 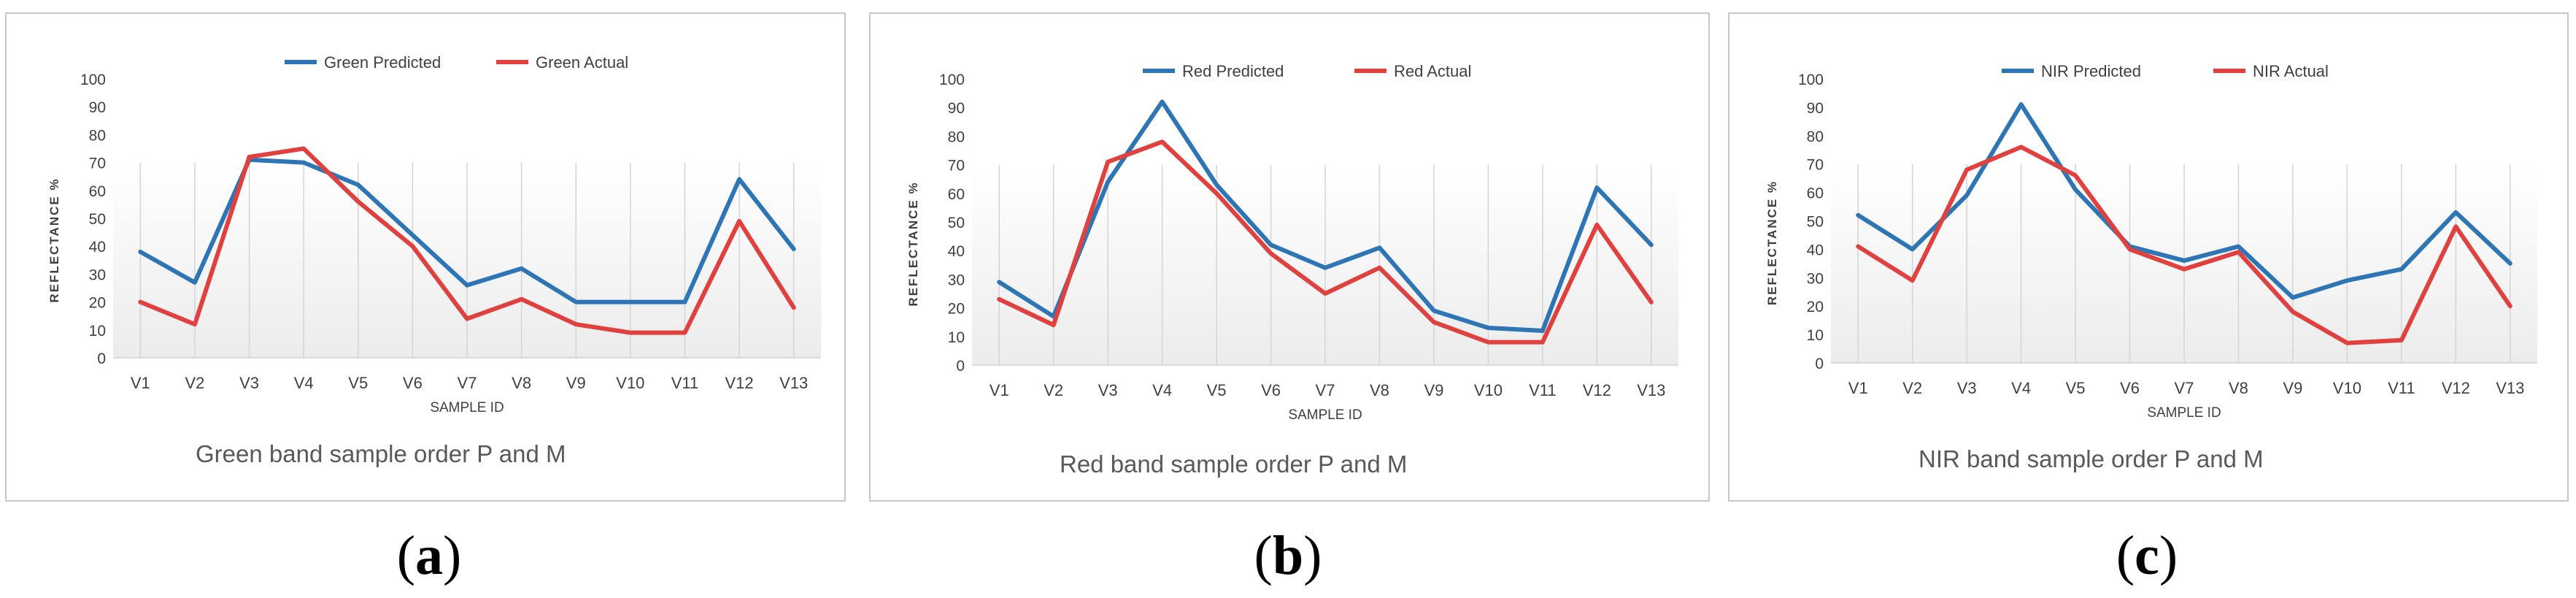 I want to click on chart-title: Green band sample order P and M, so click(x=381, y=454).